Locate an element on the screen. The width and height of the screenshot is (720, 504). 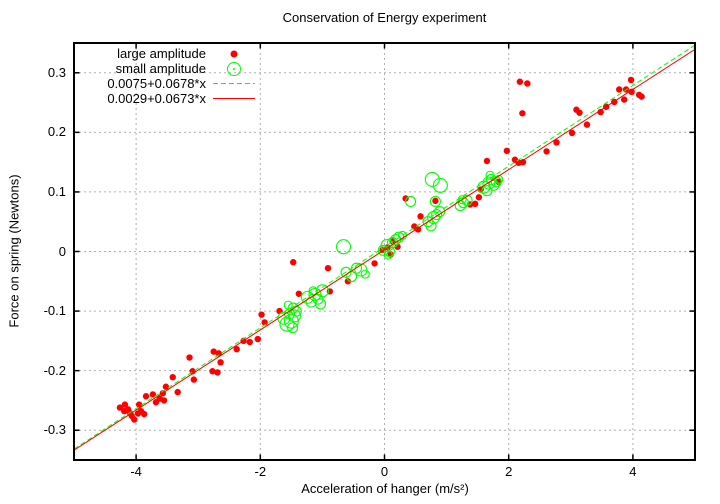
y-tick-label: 0.3 is located at coordinates (56, 72).